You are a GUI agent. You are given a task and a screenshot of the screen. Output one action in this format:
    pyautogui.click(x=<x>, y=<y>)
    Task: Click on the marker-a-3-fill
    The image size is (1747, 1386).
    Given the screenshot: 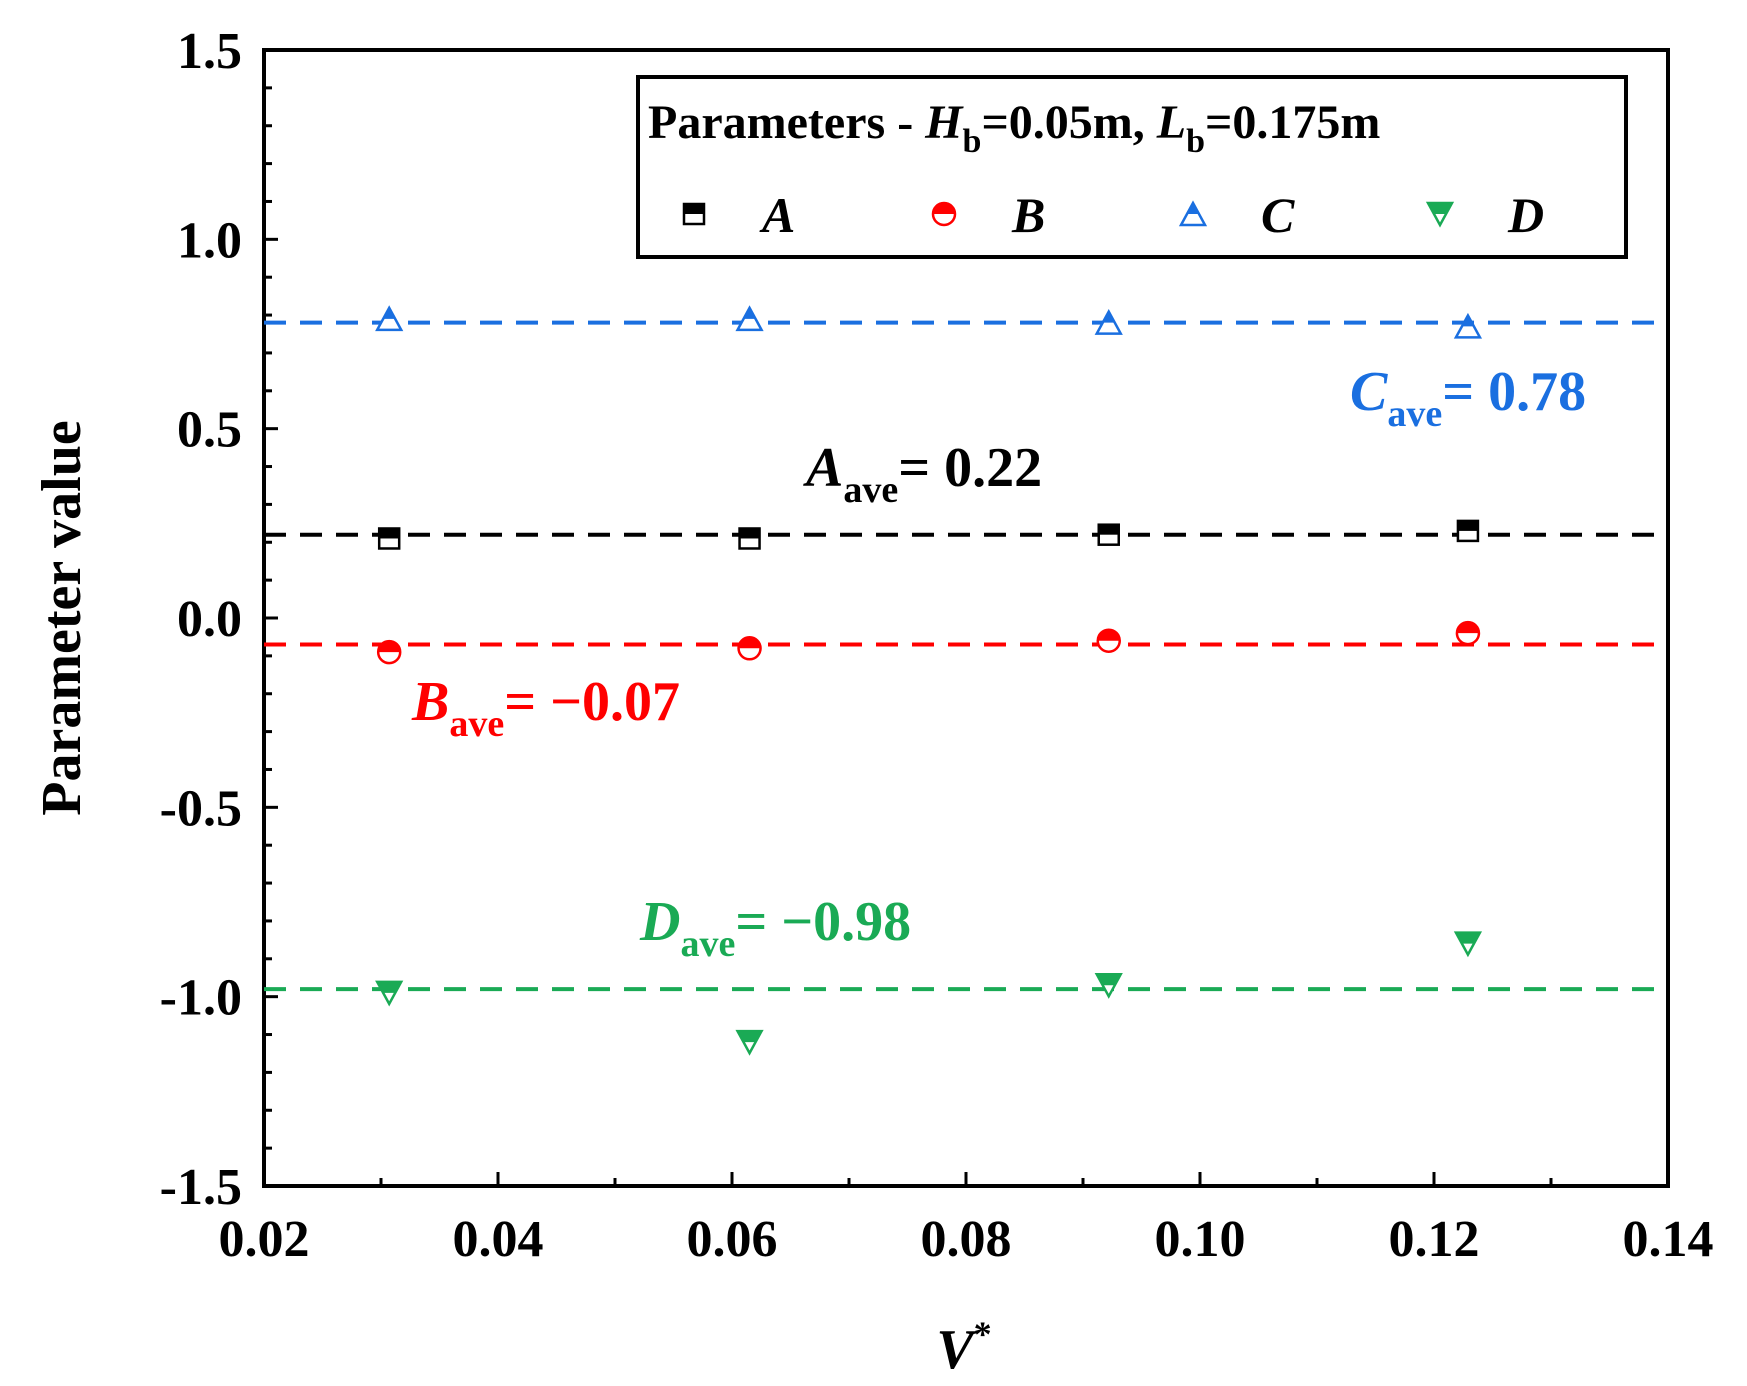 What is the action you would take?
    pyautogui.click(x=1467, y=525)
    